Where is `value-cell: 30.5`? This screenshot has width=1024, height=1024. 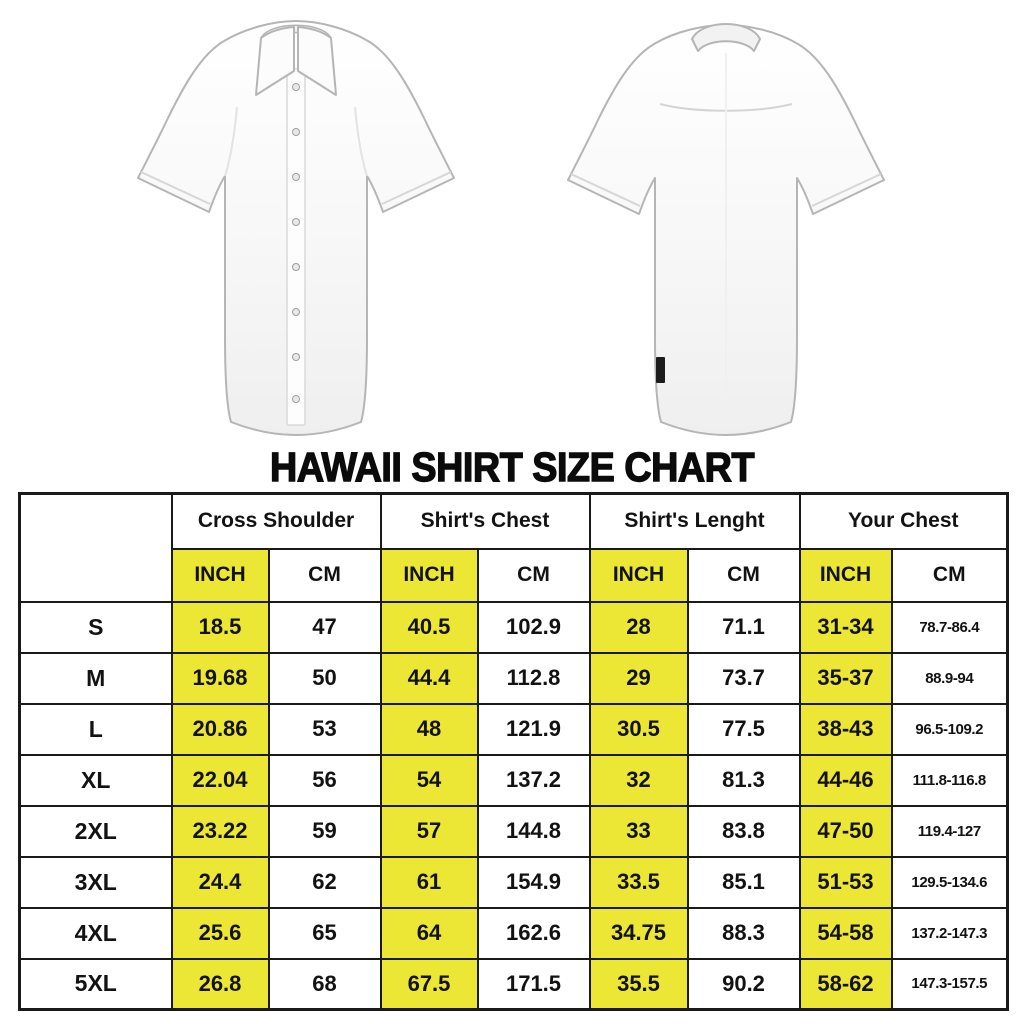 value-cell: 30.5 is located at coordinates (638, 729).